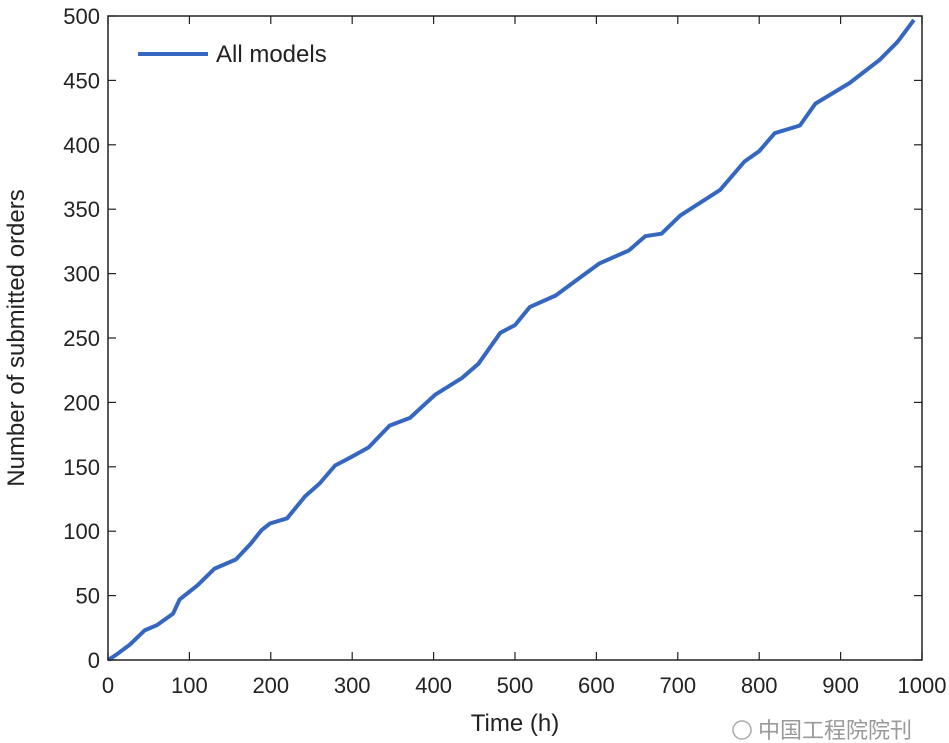 This screenshot has width=949, height=743. I want to click on y-tick-label: 200, so click(81, 402).